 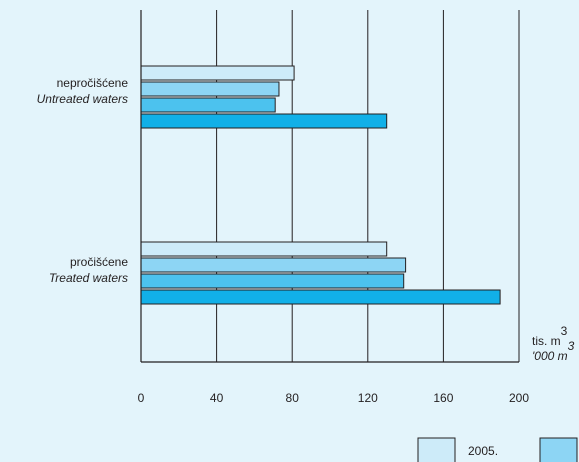 I want to click on x-tick-labels: 0 40 80 120 160 200, so click(x=334, y=398).